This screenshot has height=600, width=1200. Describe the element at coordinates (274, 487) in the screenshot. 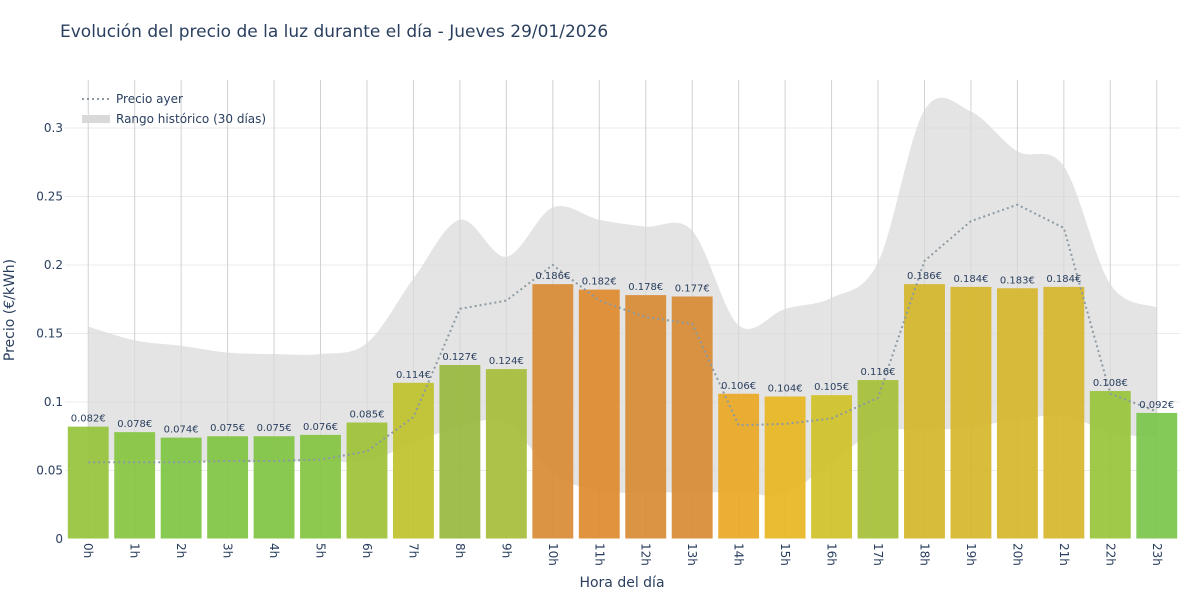

I see `bar-4h` at that location.